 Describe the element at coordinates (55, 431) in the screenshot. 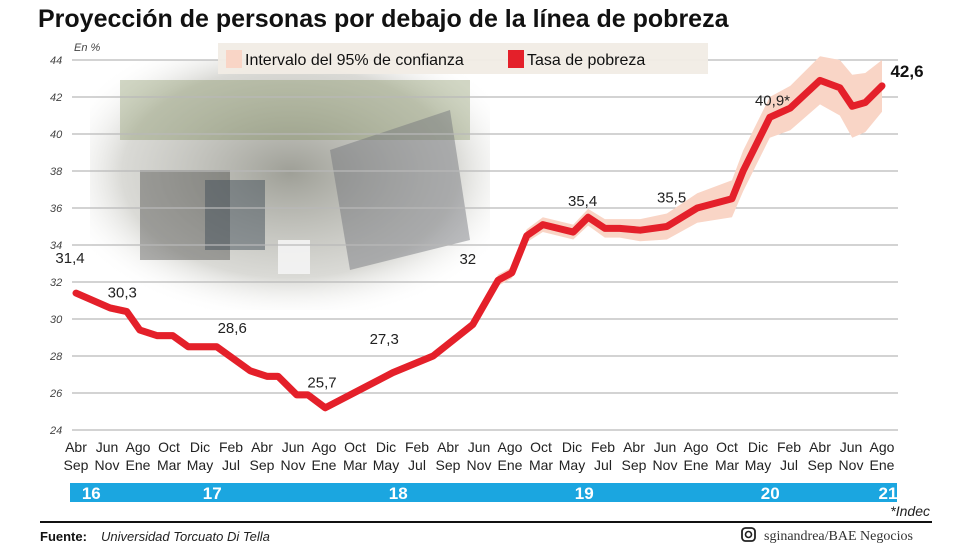

I see `y-tick-label: 24` at that location.